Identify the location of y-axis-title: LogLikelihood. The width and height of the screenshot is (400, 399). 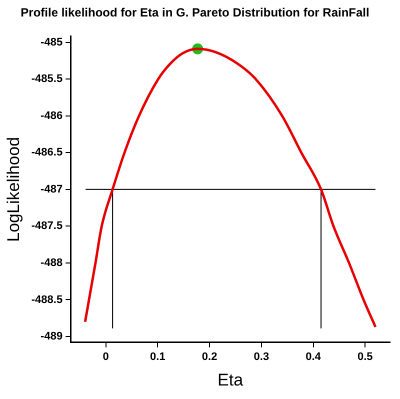
(13, 189).